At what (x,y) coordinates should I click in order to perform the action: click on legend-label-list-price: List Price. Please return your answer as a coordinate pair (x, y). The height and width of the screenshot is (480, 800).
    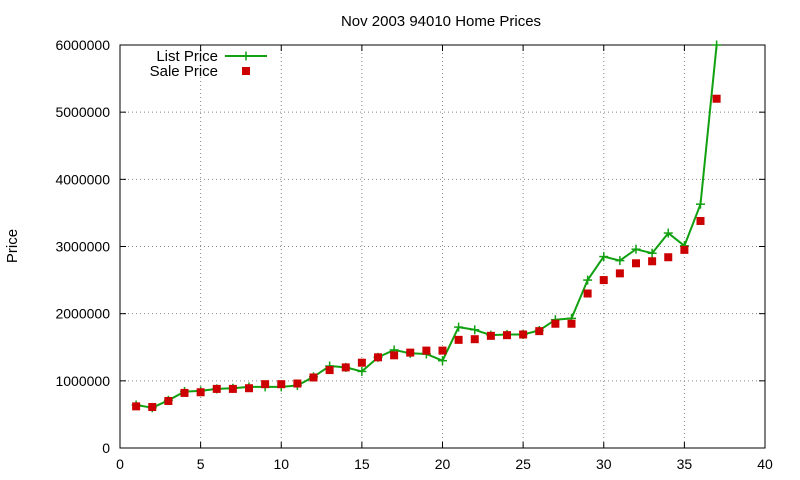
    Looking at the image, I should click on (187, 56).